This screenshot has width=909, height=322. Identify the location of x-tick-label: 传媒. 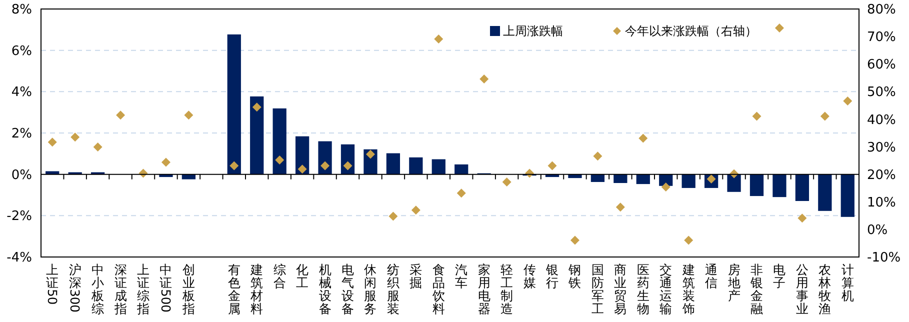
(529, 276).